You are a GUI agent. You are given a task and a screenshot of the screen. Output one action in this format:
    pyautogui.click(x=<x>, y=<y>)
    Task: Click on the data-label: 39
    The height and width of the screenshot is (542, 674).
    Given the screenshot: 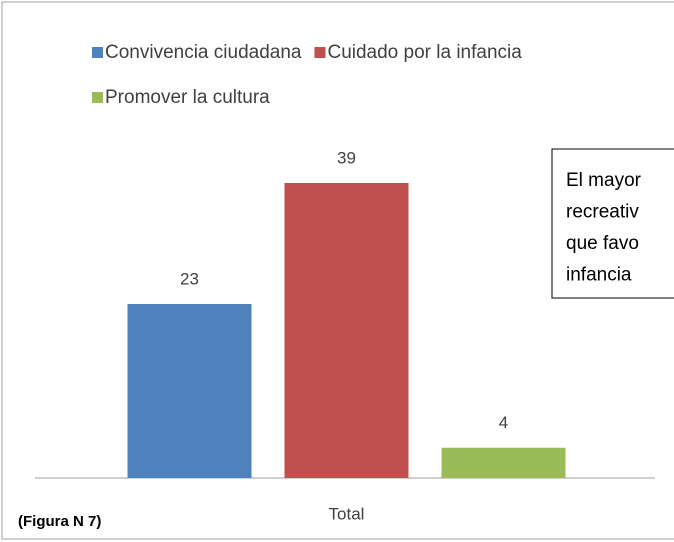 What is the action you would take?
    pyautogui.click(x=346, y=157)
    